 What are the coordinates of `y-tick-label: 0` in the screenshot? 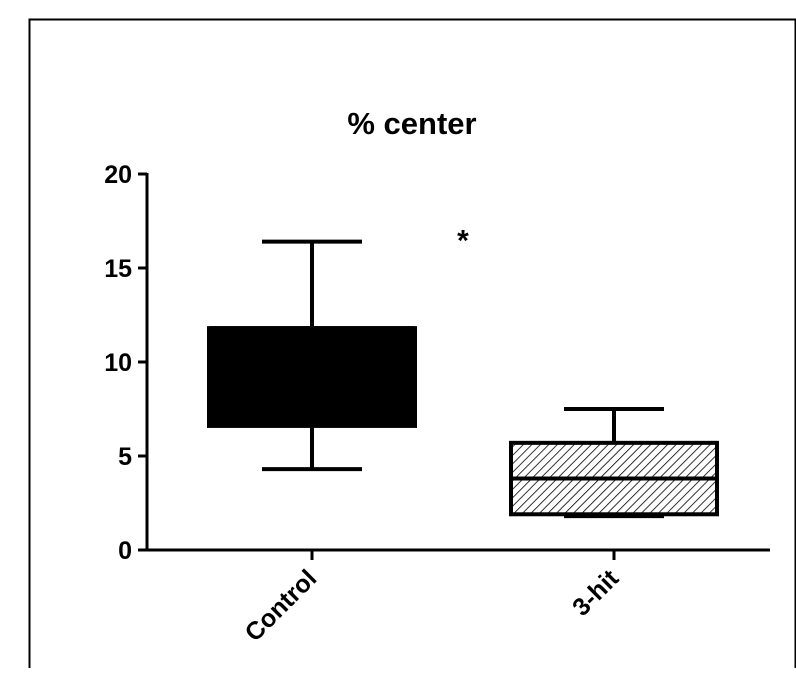 It's located at (125, 551).